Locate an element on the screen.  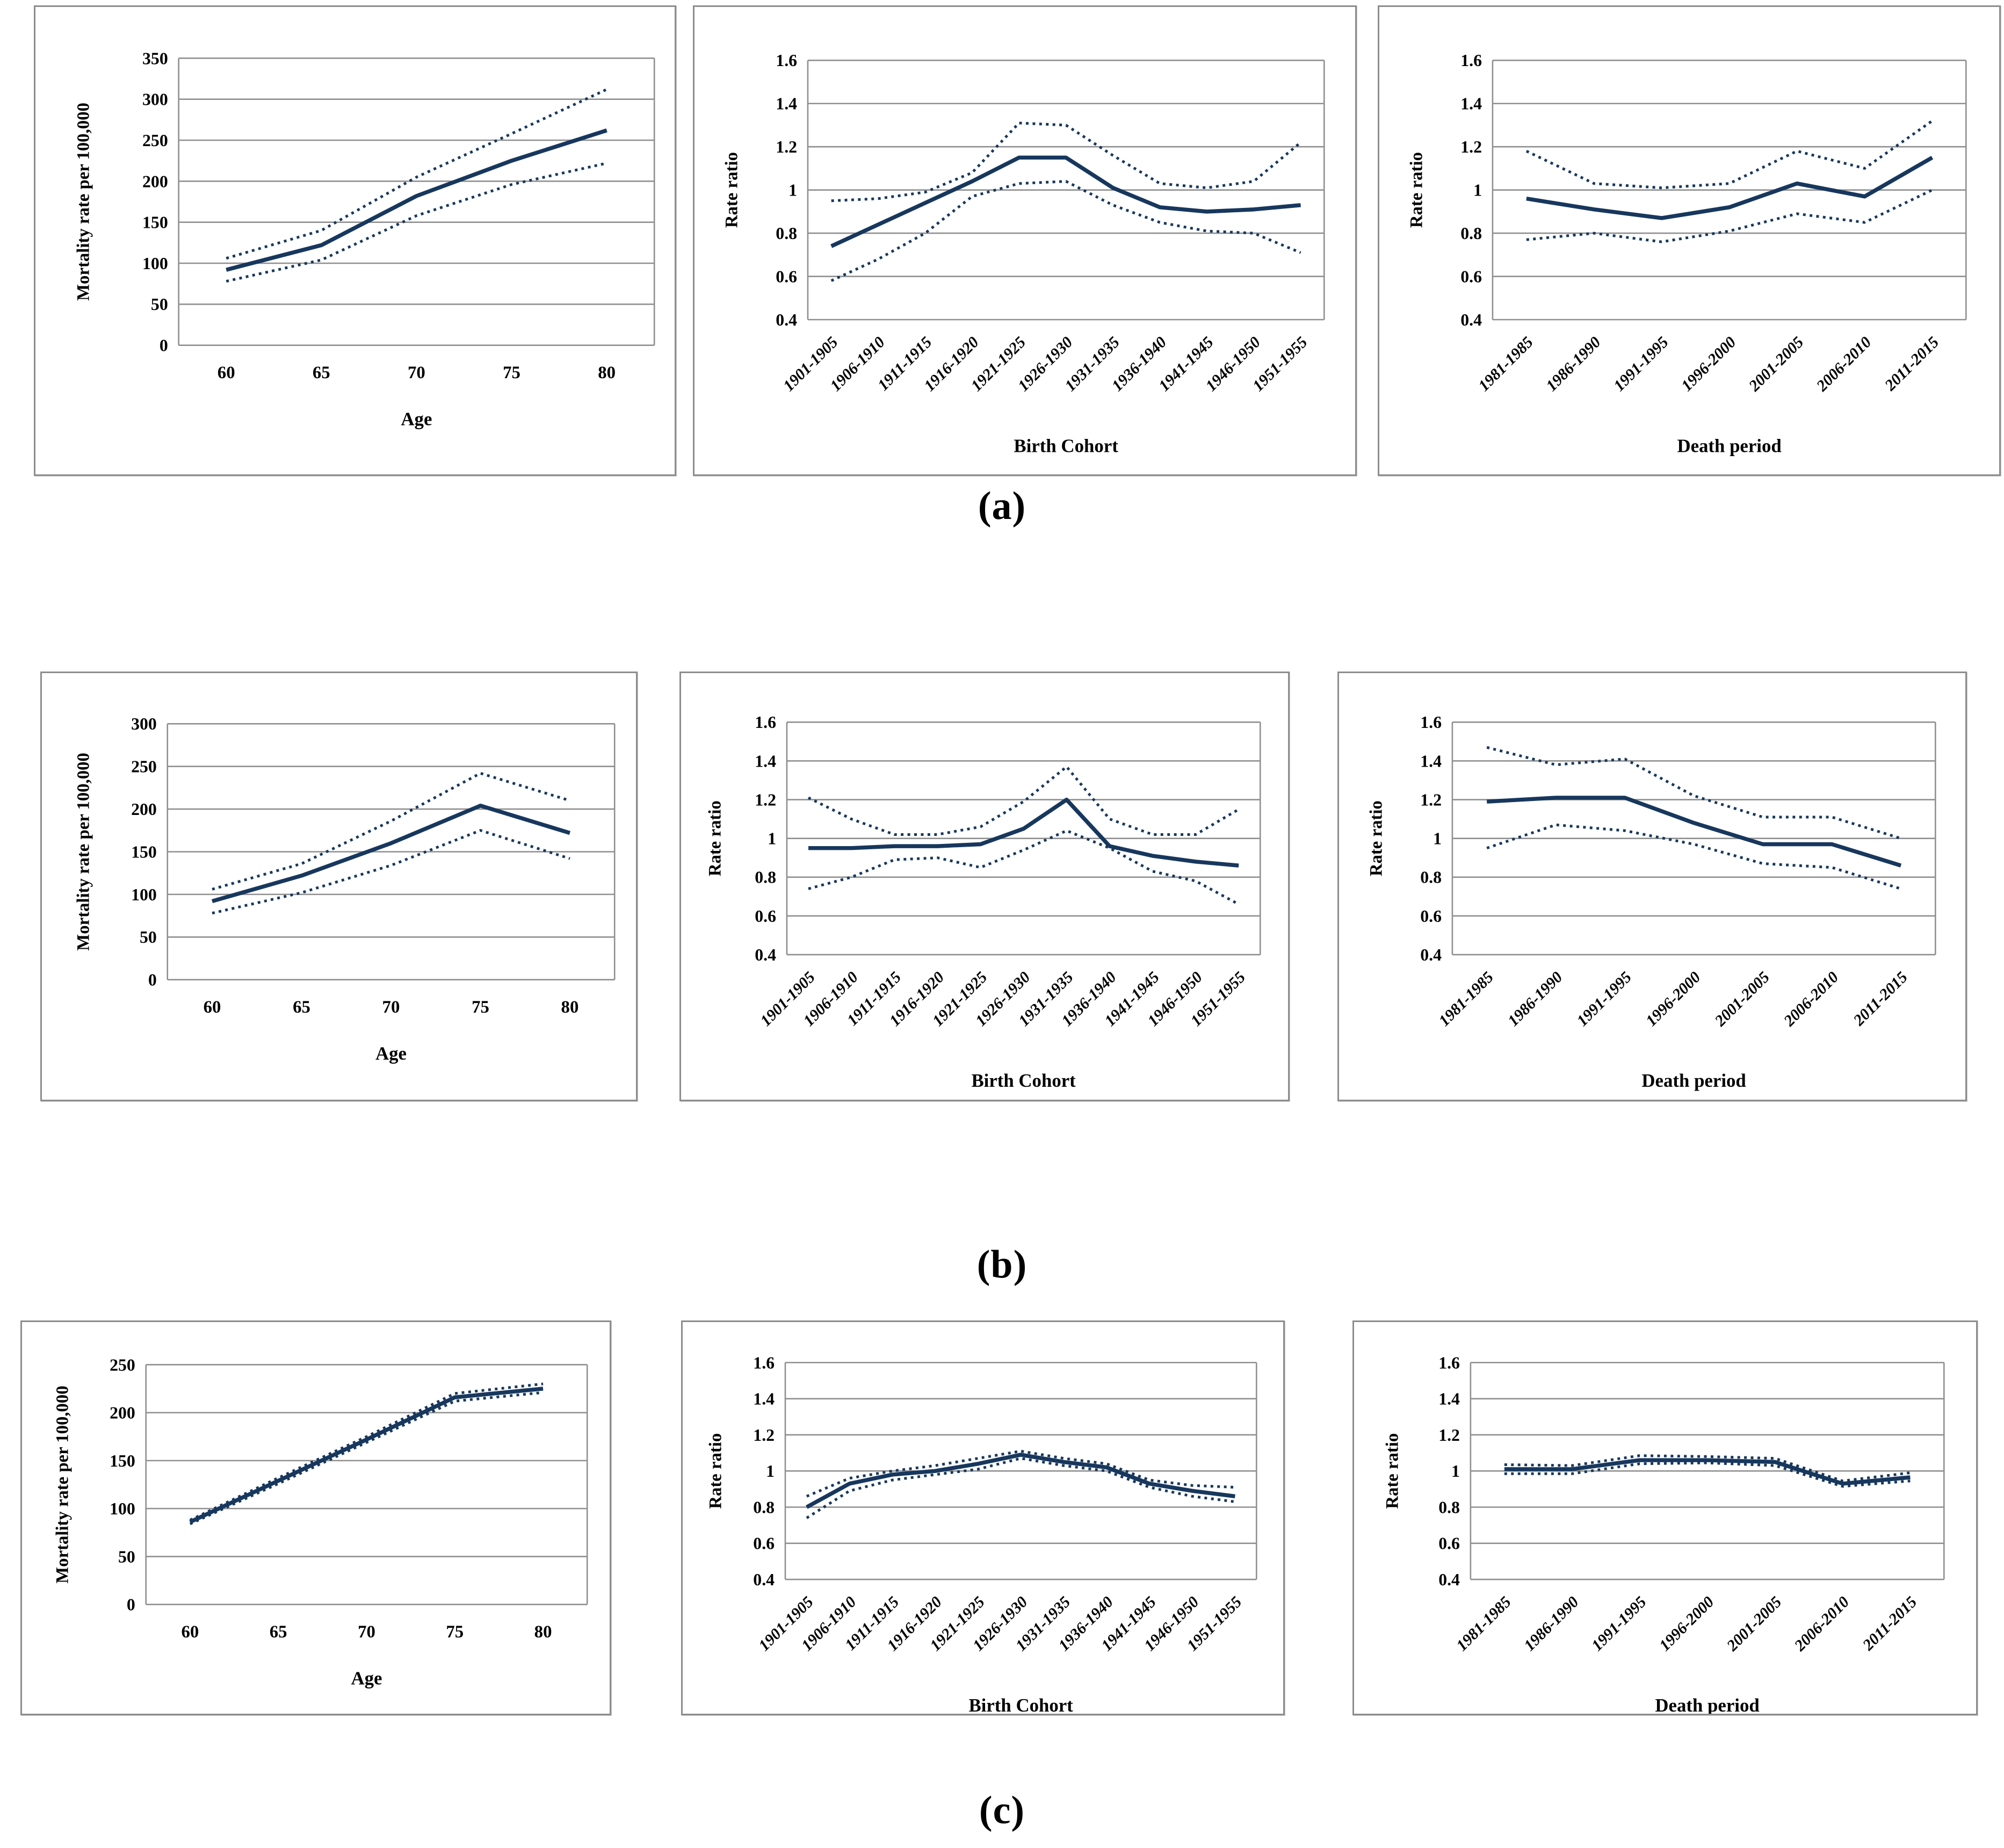
svg-text: 250 is located at coordinates (122, 1364).